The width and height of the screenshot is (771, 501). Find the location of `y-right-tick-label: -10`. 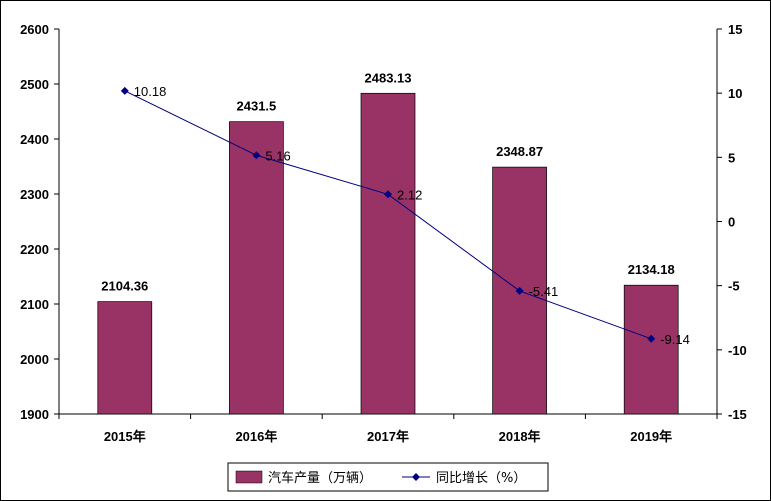

y-right-tick-label: -10 is located at coordinates (737, 350).